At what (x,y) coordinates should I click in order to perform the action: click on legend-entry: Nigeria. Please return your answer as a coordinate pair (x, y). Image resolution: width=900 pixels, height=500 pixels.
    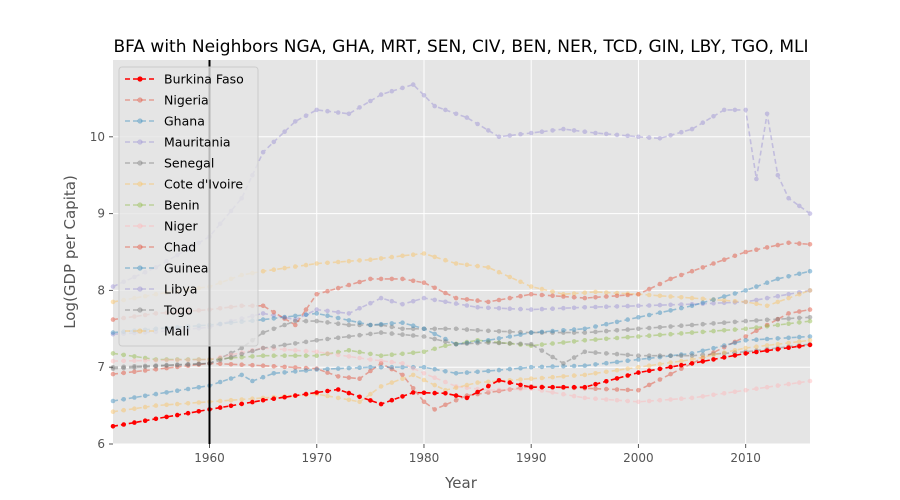
    Looking at the image, I should click on (167, 100).